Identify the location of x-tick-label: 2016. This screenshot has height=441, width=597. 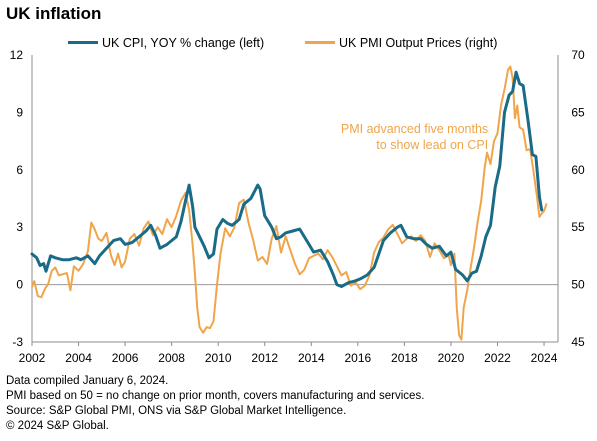
(357, 358).